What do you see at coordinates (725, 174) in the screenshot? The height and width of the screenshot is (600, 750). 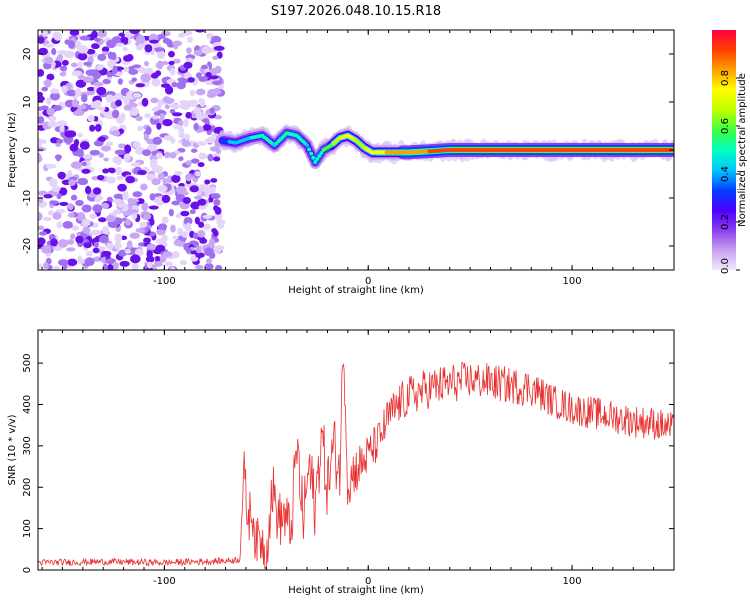 I see `colorbar-tick-label: 0.4` at bounding box center [725, 174].